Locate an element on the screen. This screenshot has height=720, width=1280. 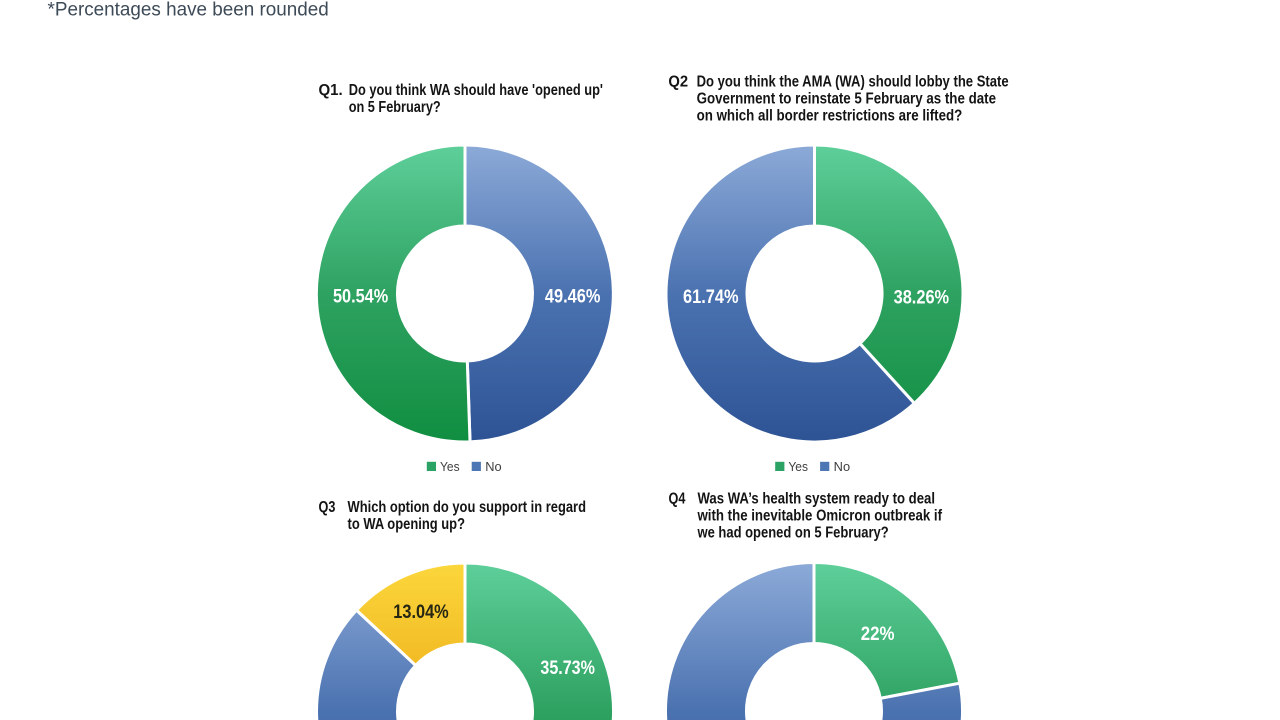
svg-text:Do you think WA should have 'o: Do you think WA should have 'opened up' is located at coordinates (476, 90).